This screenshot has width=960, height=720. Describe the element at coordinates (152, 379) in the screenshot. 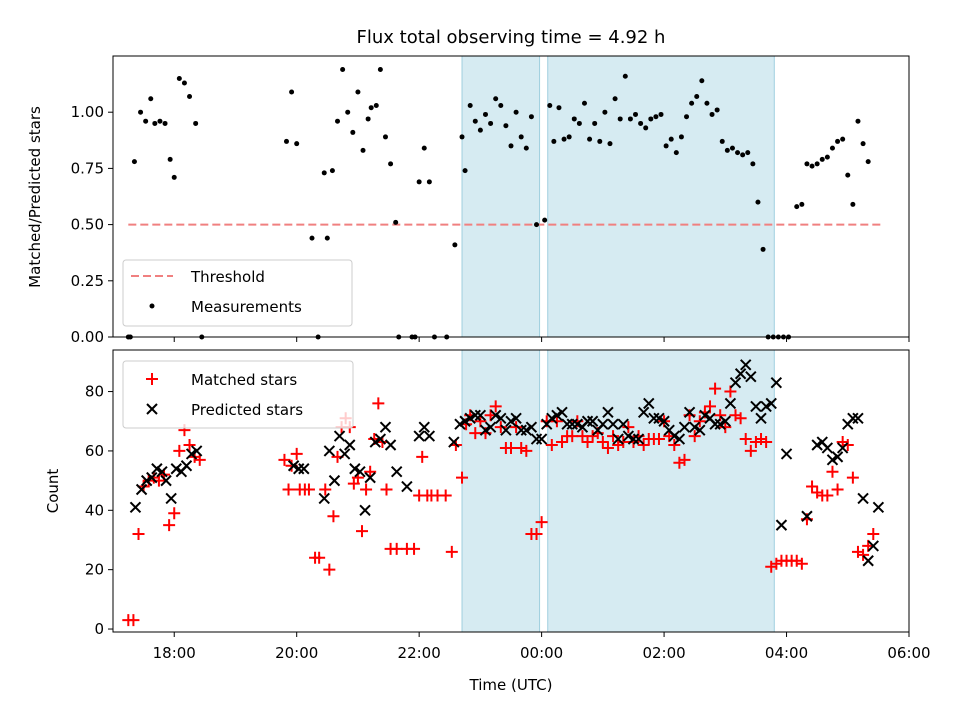

I see `matched-legend-swatch` at that location.